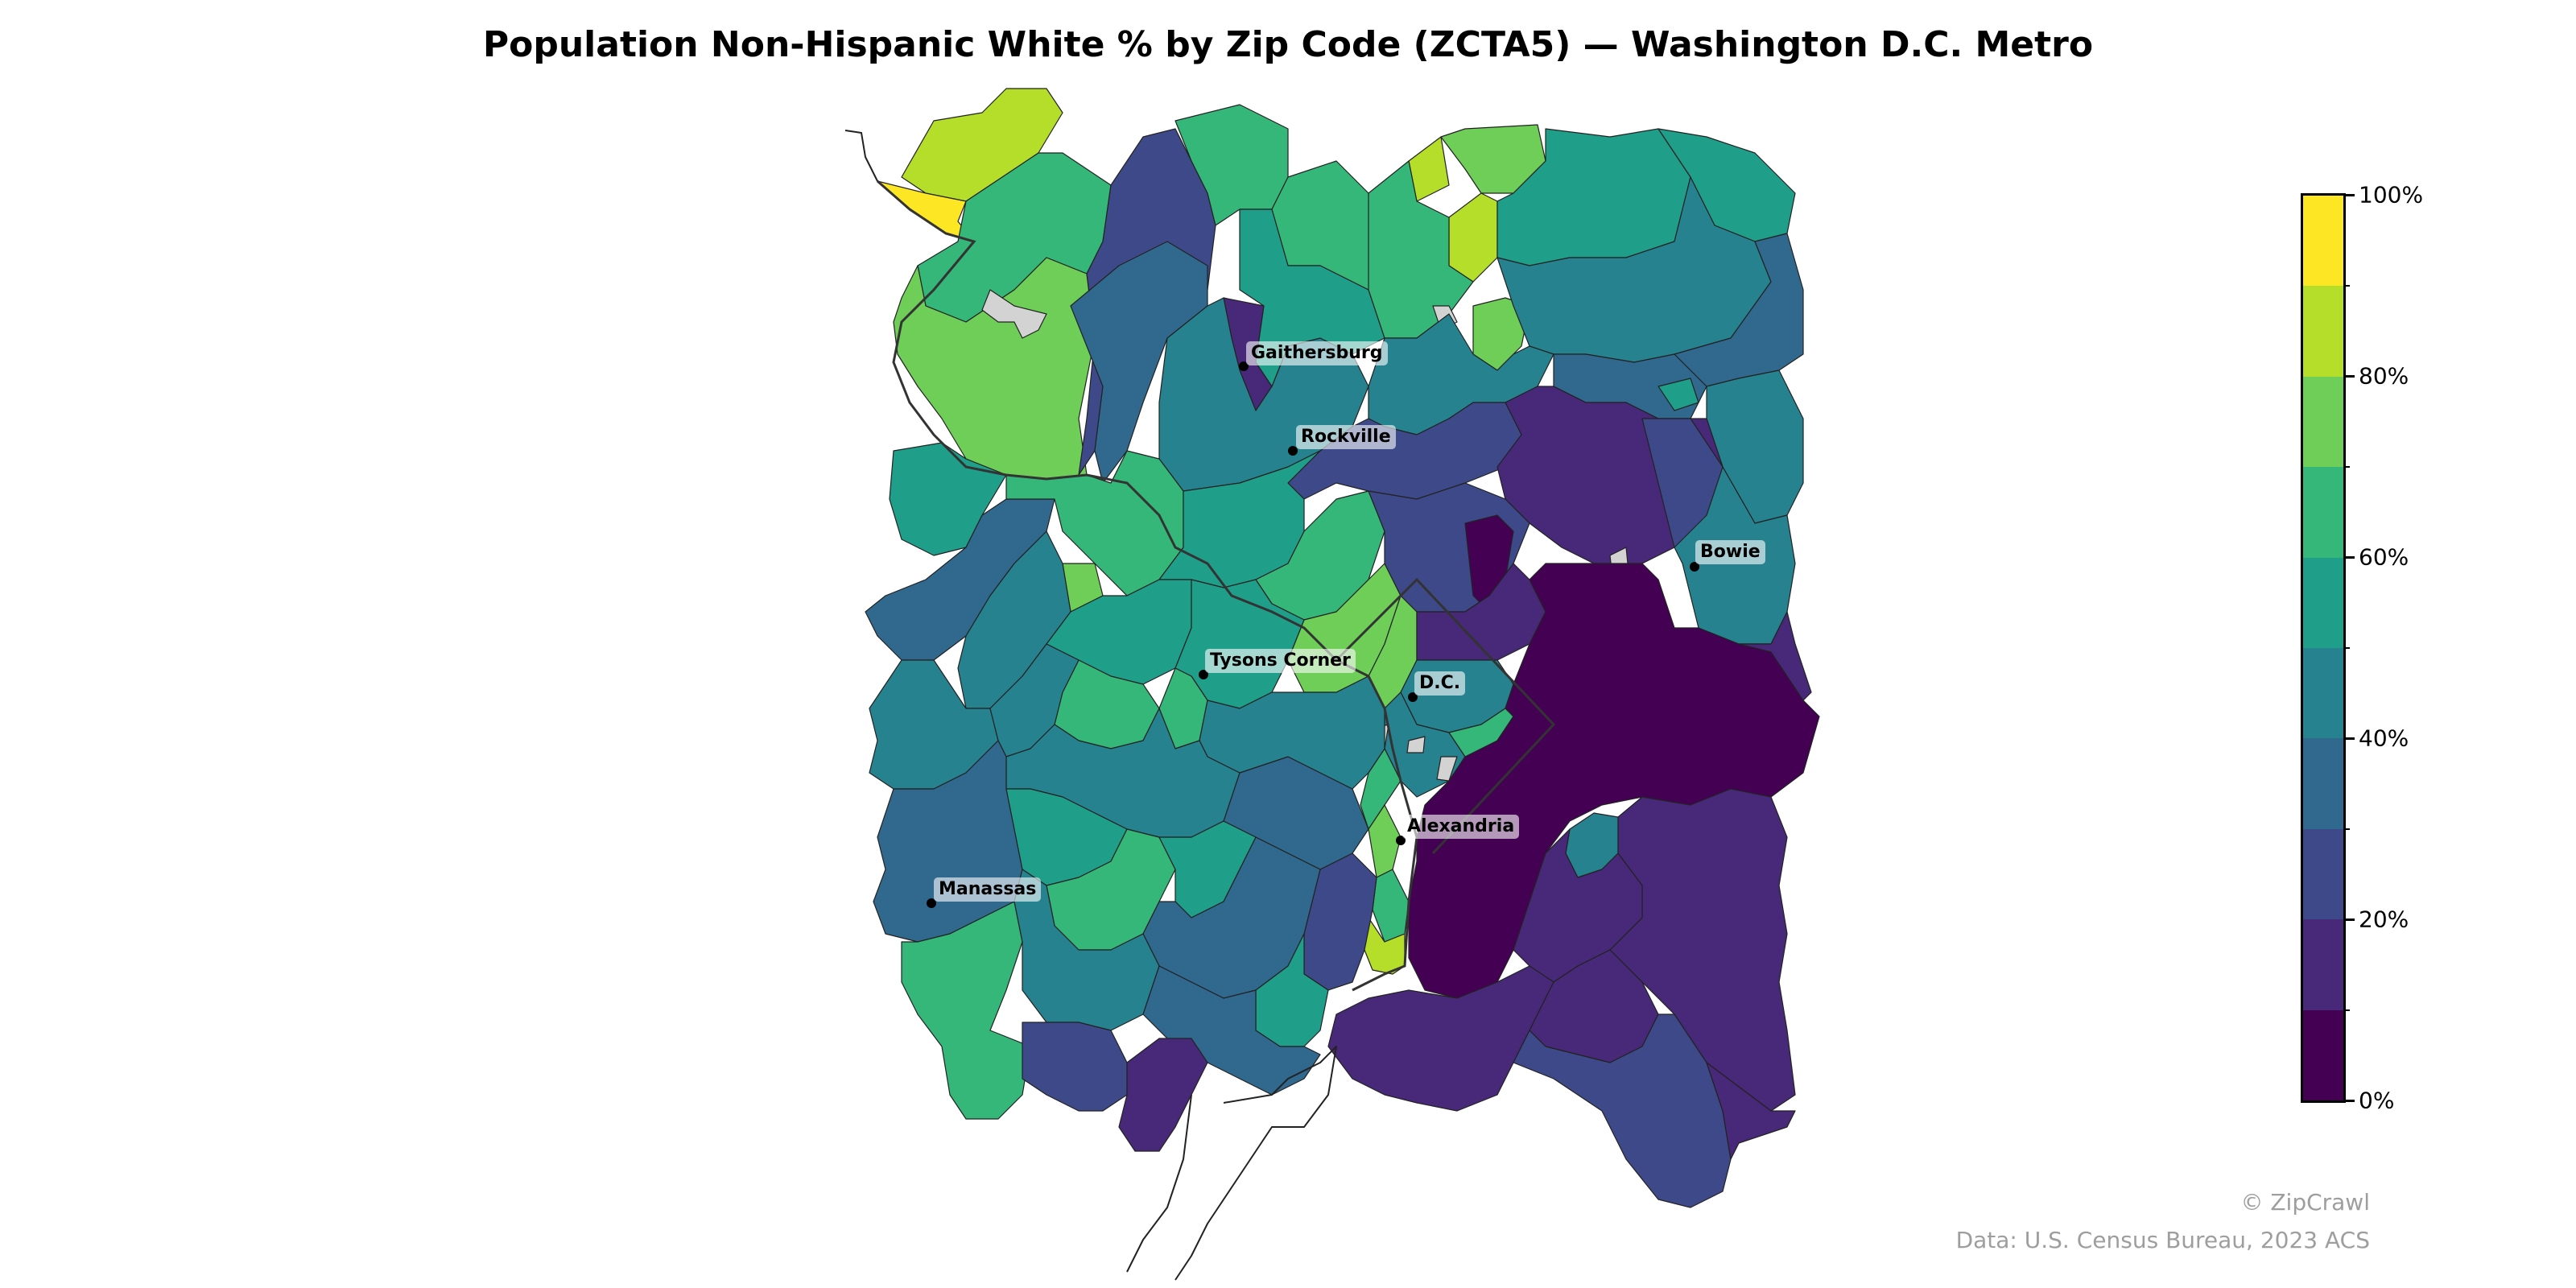 This screenshot has height=1288, width=2576. Describe the element at coordinates (2391, 194) in the screenshot. I see `colorbar-label-100: 100%` at that location.